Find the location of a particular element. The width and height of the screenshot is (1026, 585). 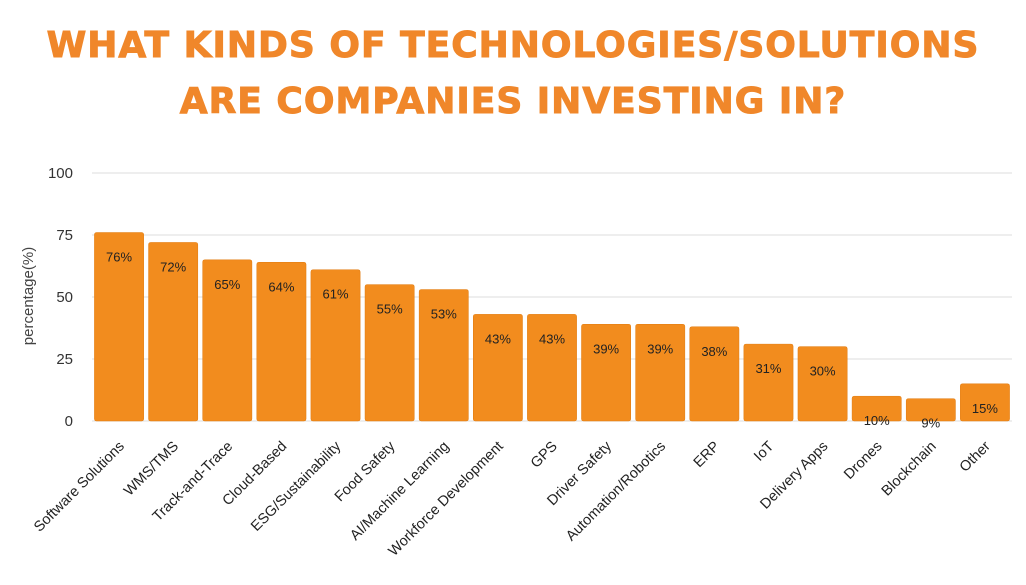

data-label: 72% is located at coordinates (173, 266).